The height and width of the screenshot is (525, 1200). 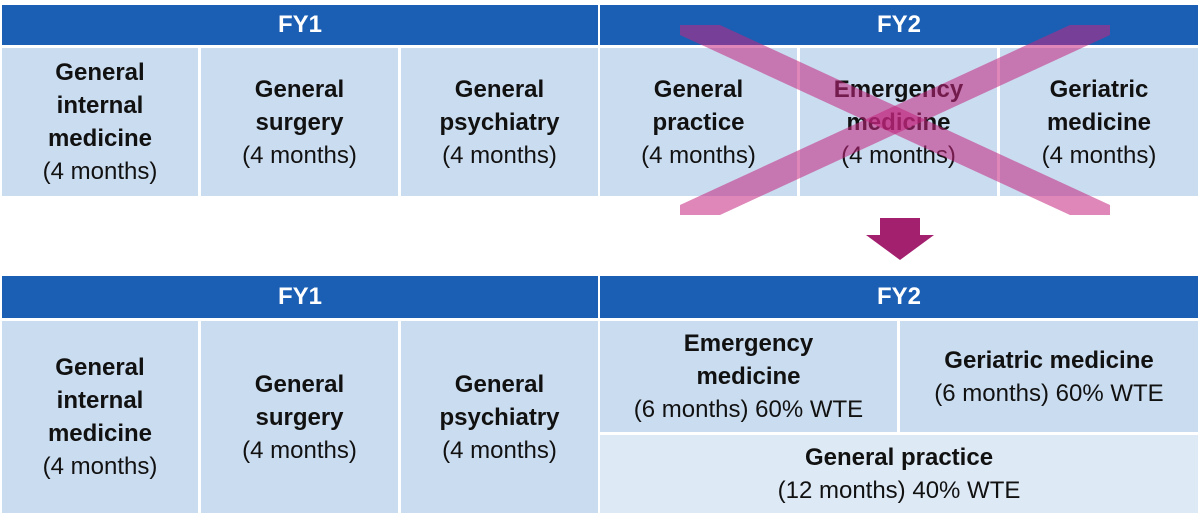 I want to click on cell: Geriatric medicine (4 months), so click(x=1099, y=122).